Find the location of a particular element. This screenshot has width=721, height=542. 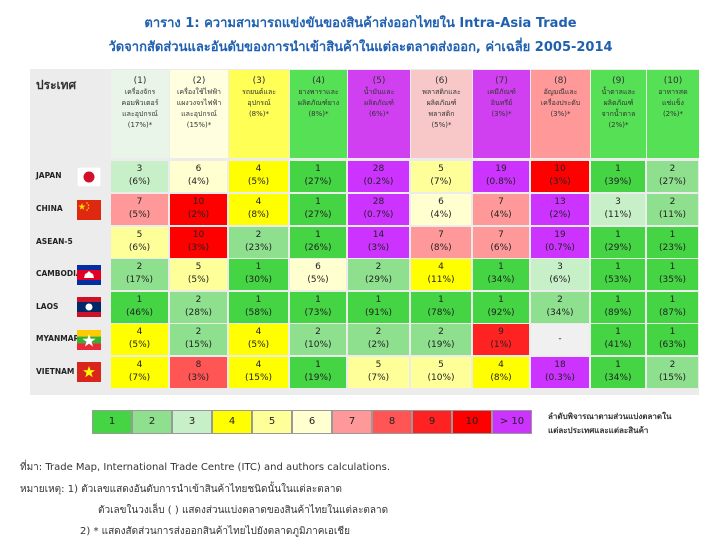

table-cell: 1 (23%) is located at coordinates (672, 242).